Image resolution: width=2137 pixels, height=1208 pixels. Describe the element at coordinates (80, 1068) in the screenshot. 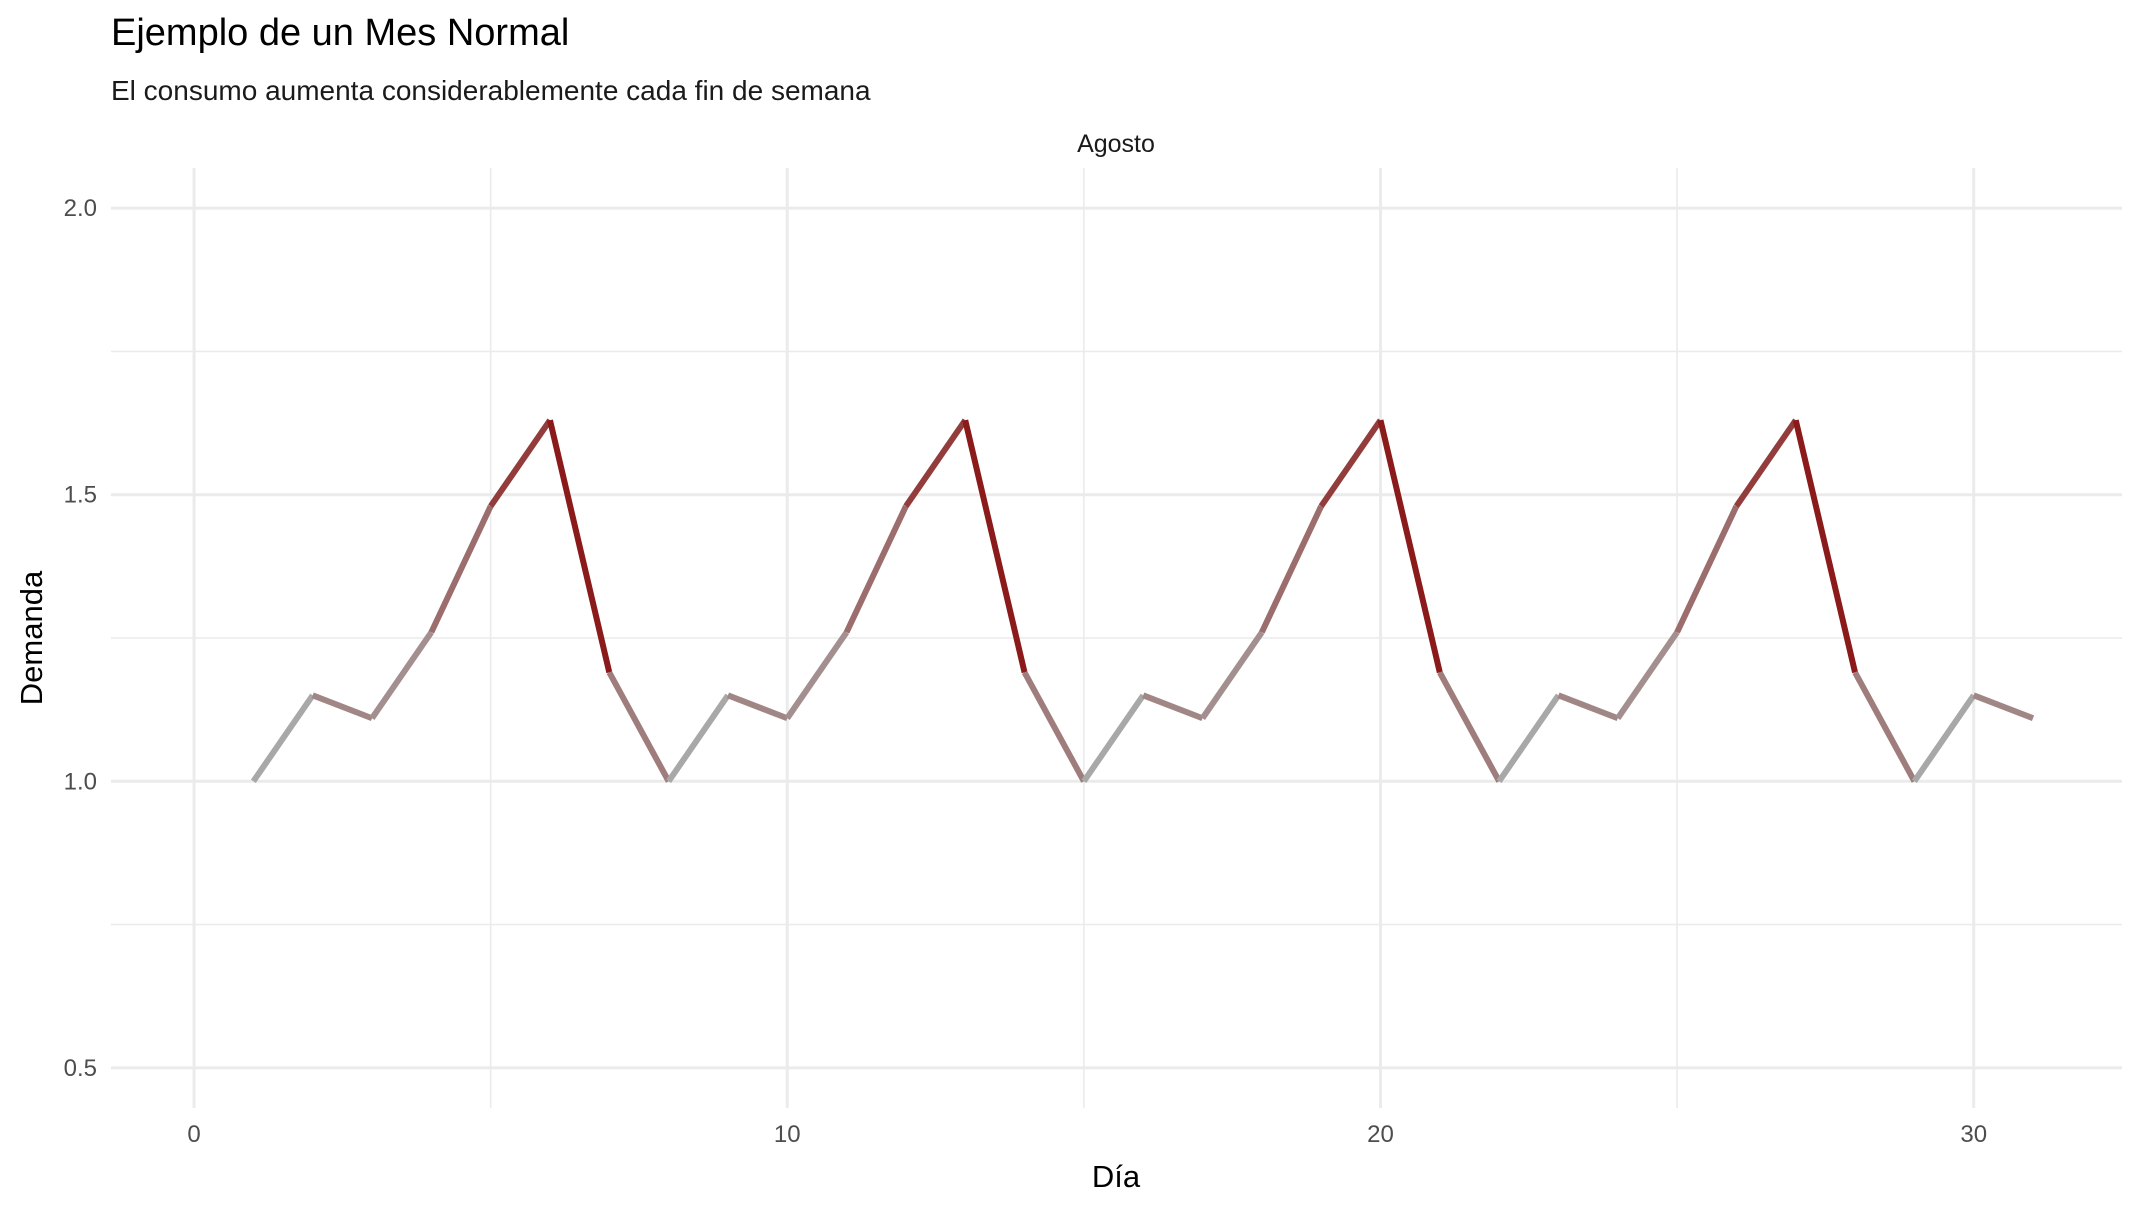

I see `y-tick-label: 0.5` at that location.